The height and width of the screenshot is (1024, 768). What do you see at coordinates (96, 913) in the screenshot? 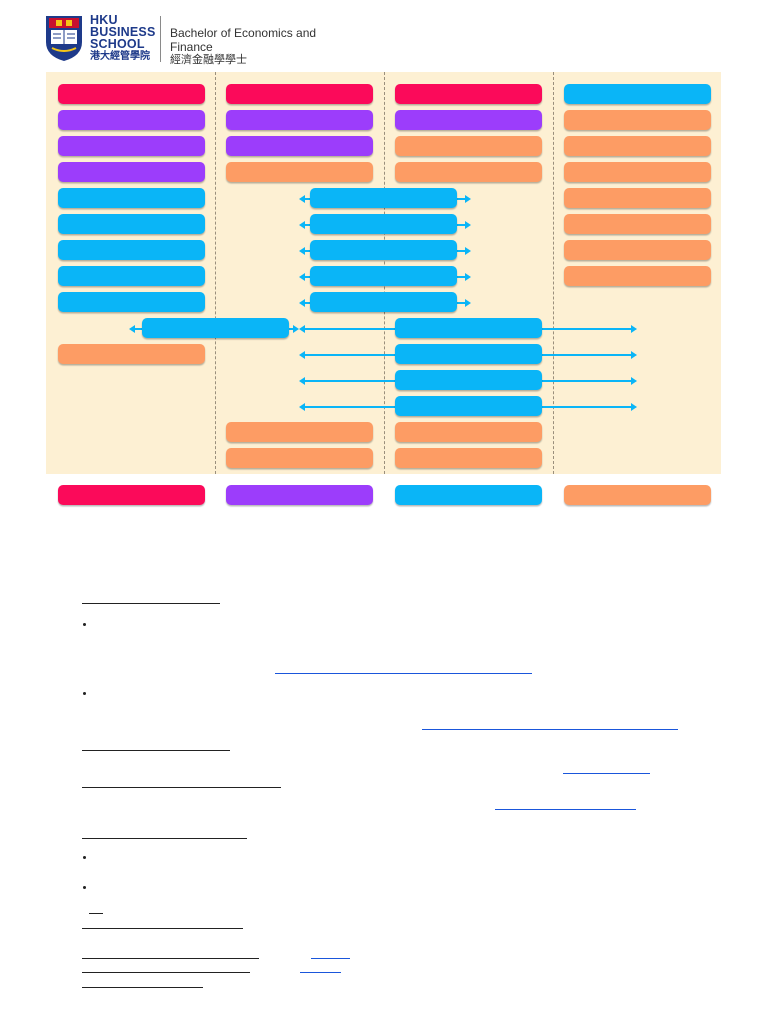
I see `short-underline` at bounding box center [96, 913].